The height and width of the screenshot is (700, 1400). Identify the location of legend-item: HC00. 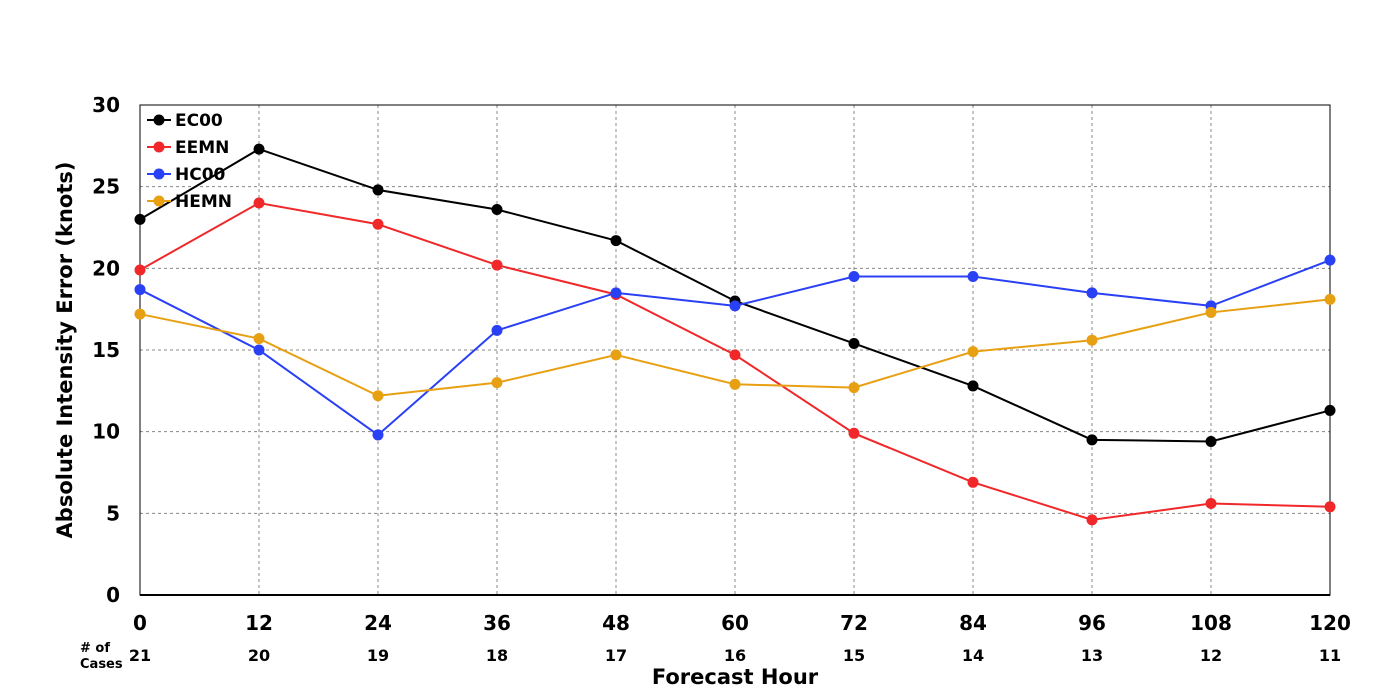
(186, 175).